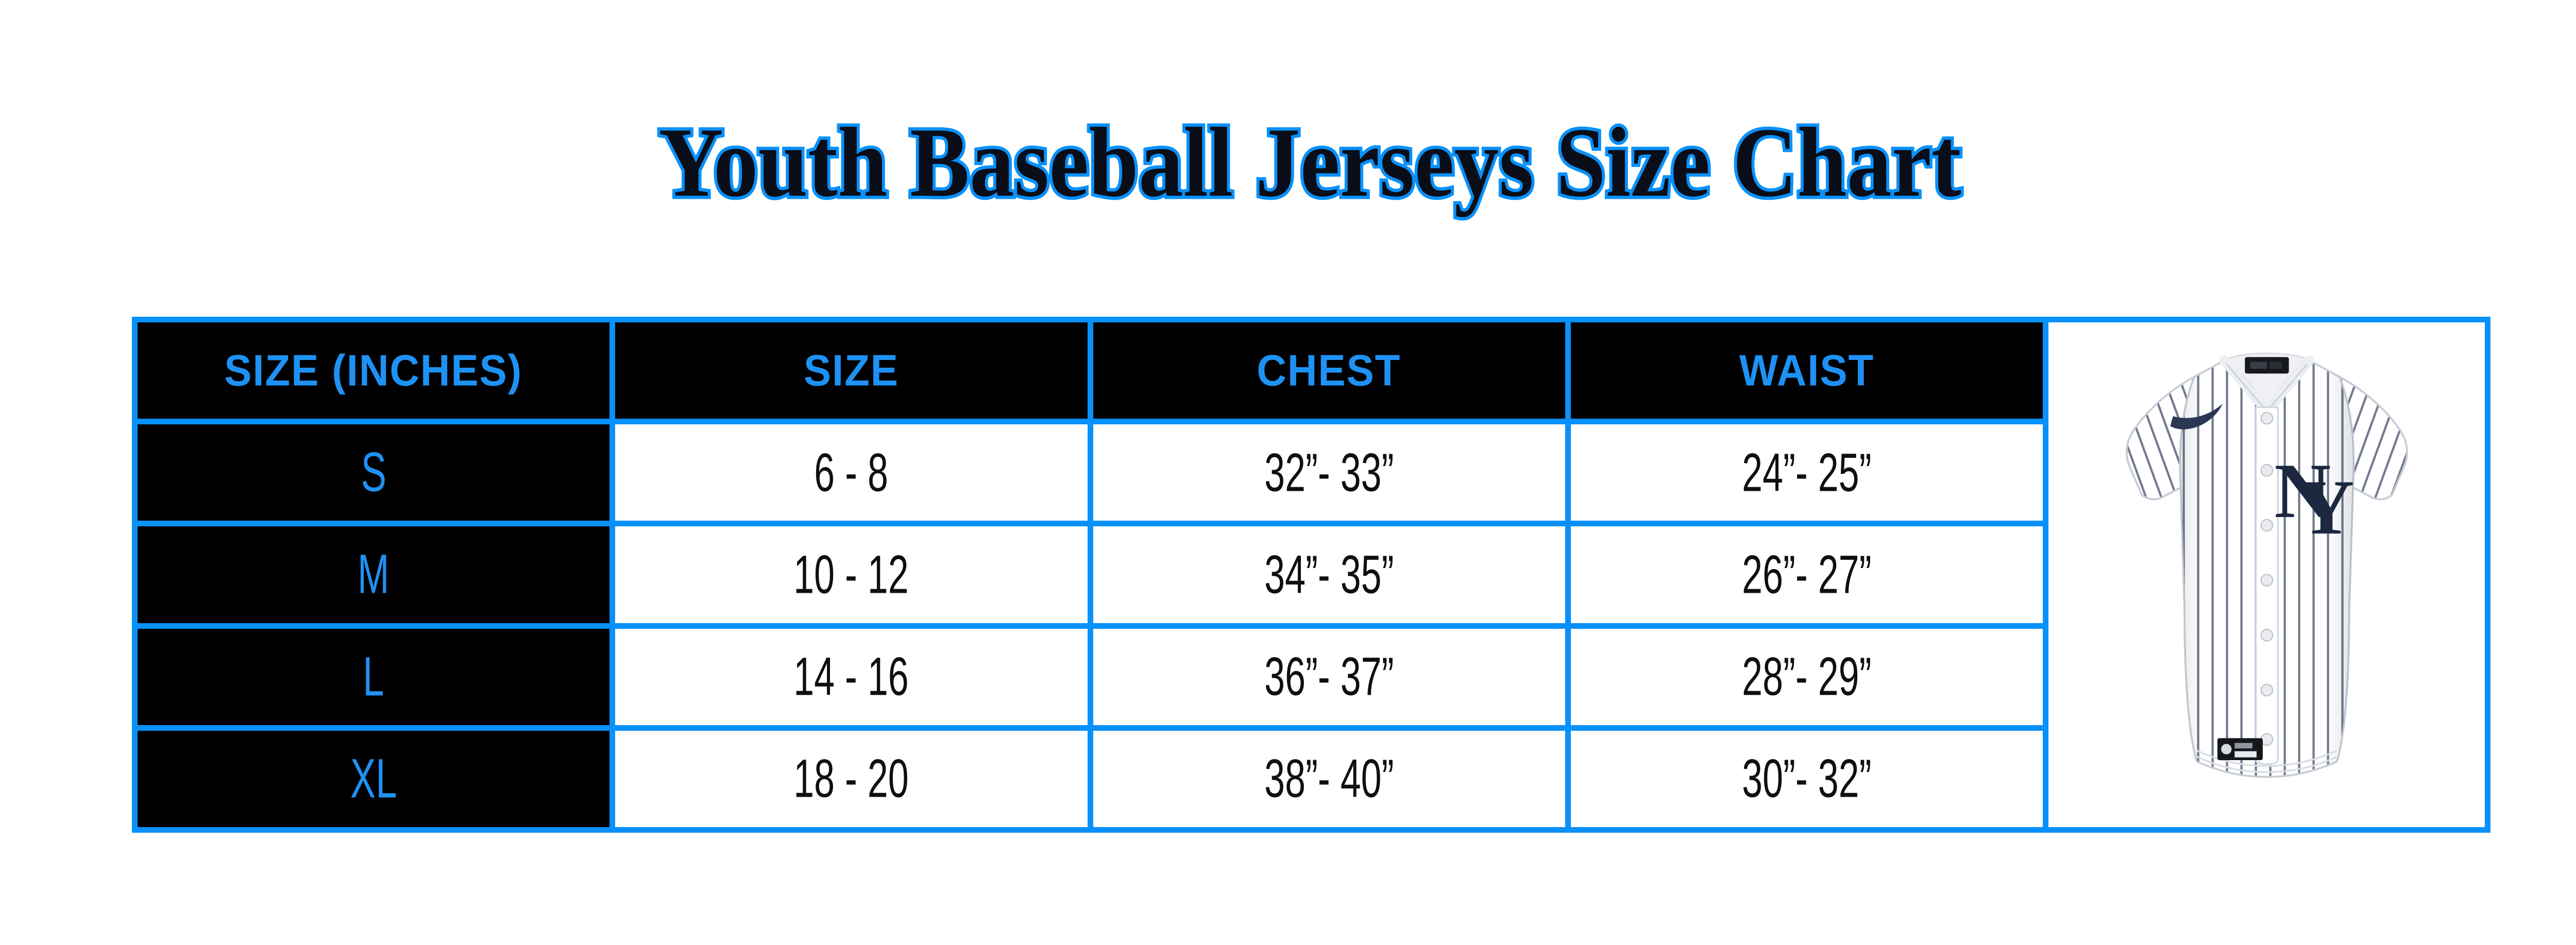 The height and width of the screenshot is (945, 2576). I want to click on jock-tag, so click(2240, 749).